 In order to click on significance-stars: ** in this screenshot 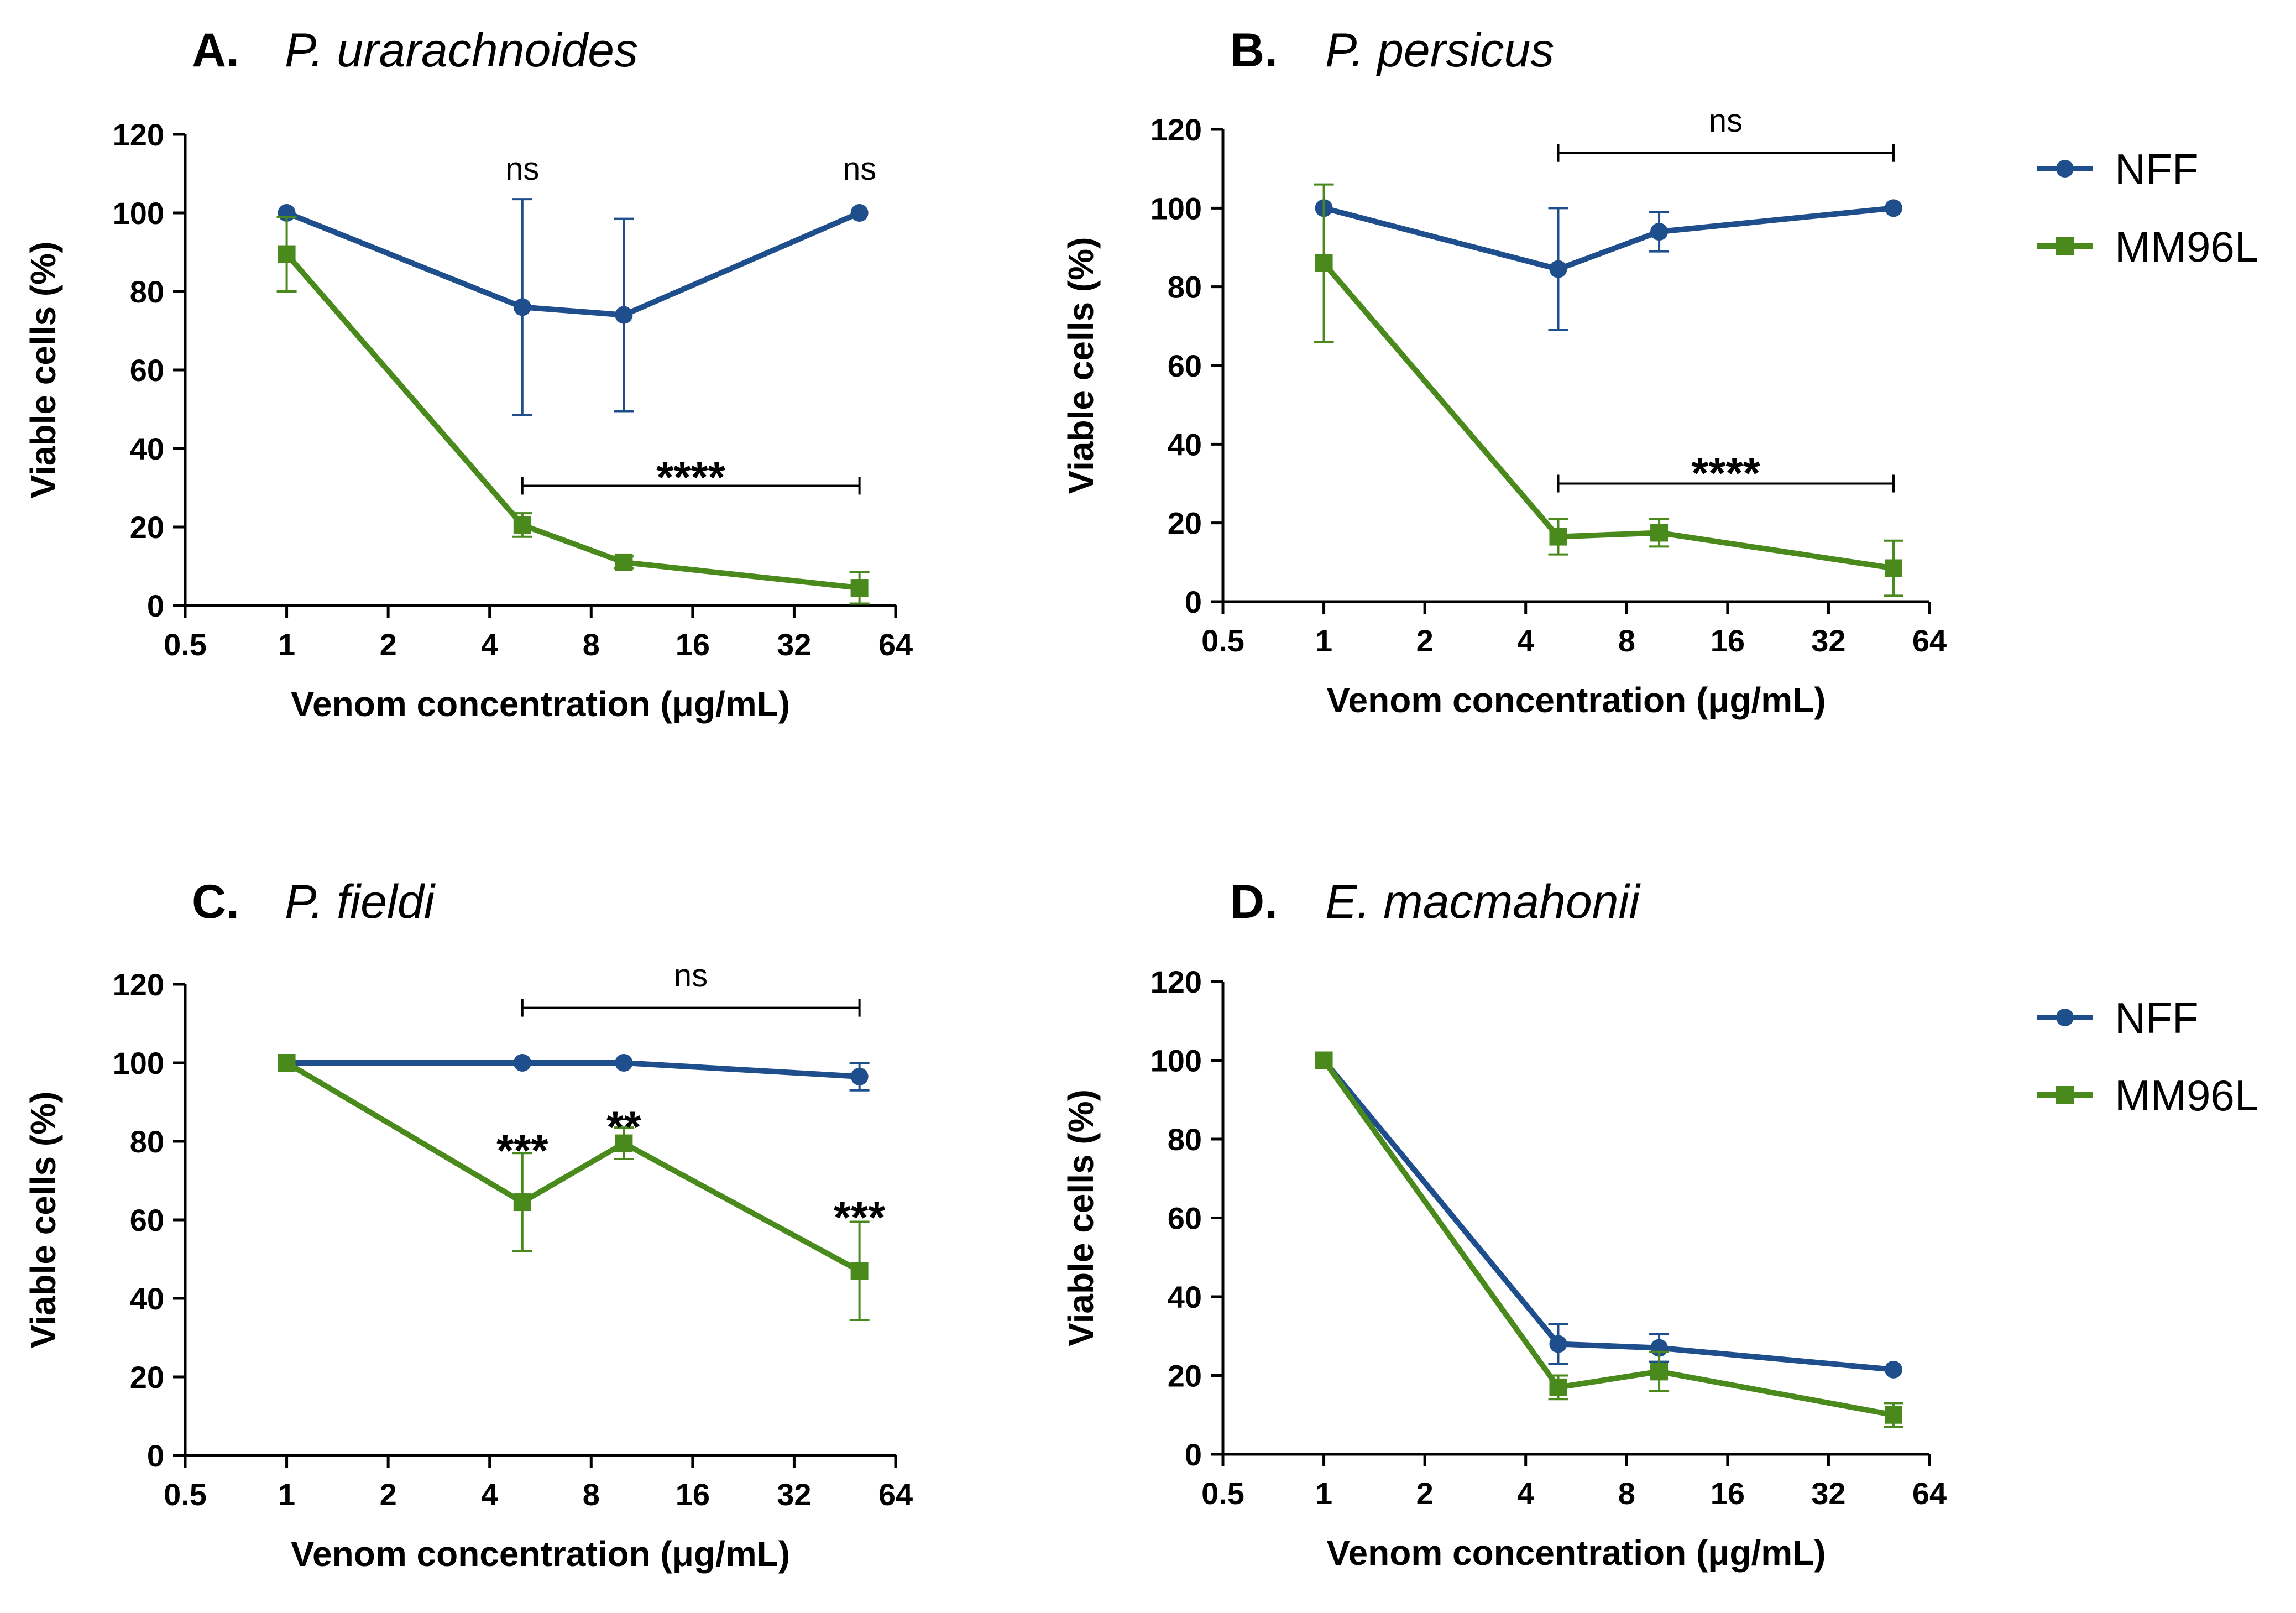, I will do `click(624, 1128)`.